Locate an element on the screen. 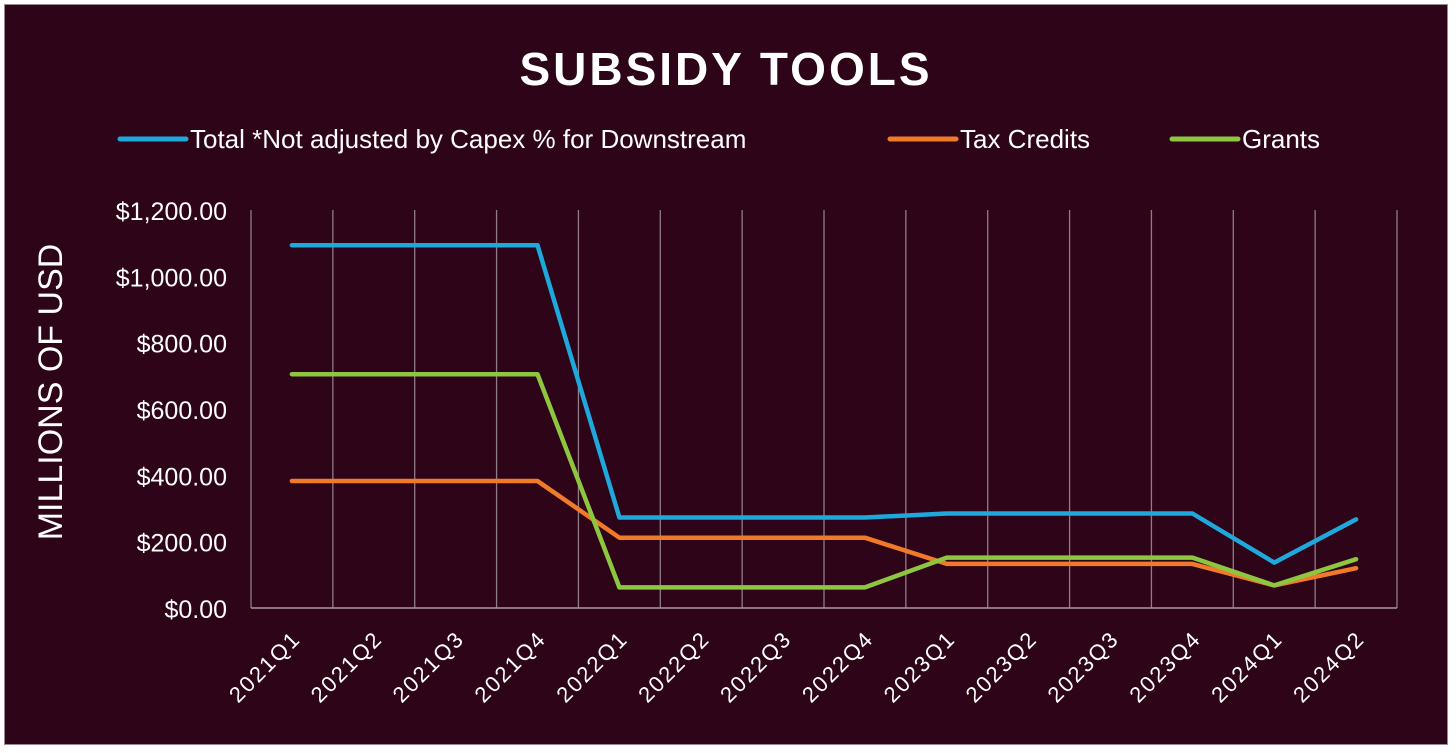 This screenshot has width=1456, height=753. x-tick-label: 2022Q2 is located at coordinates (674, 667).